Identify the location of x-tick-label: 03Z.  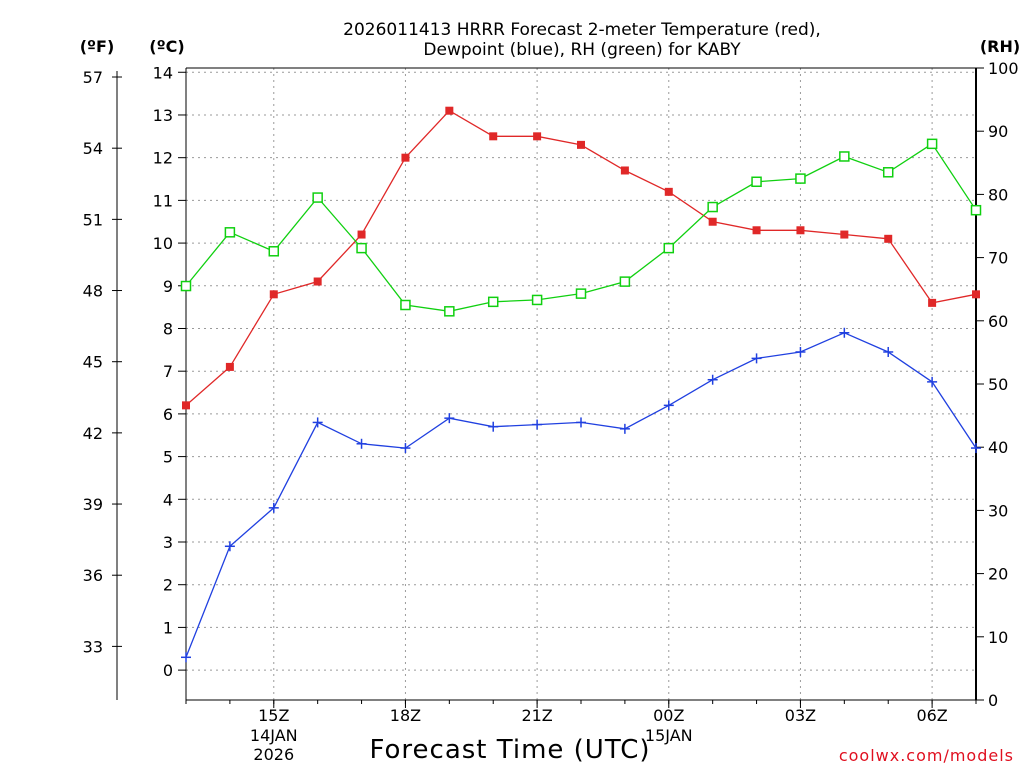
(800, 715).